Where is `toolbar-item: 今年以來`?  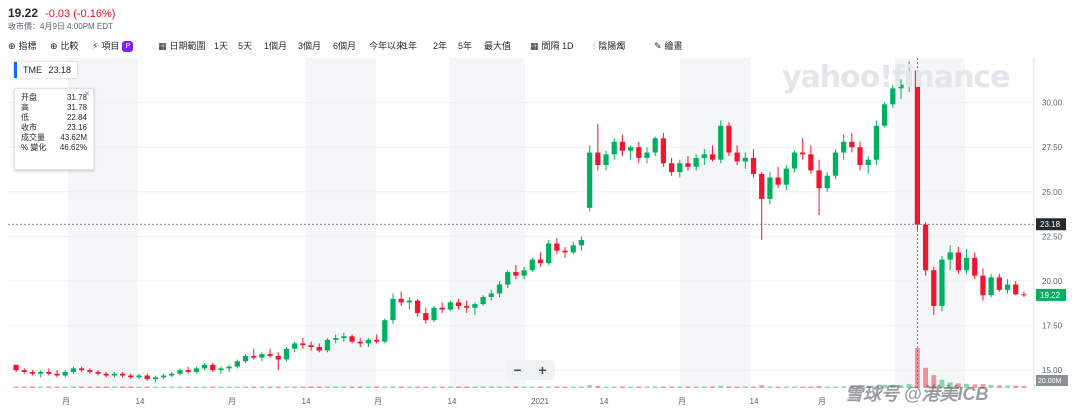
toolbar-item: 今年以來 is located at coordinates (387, 46).